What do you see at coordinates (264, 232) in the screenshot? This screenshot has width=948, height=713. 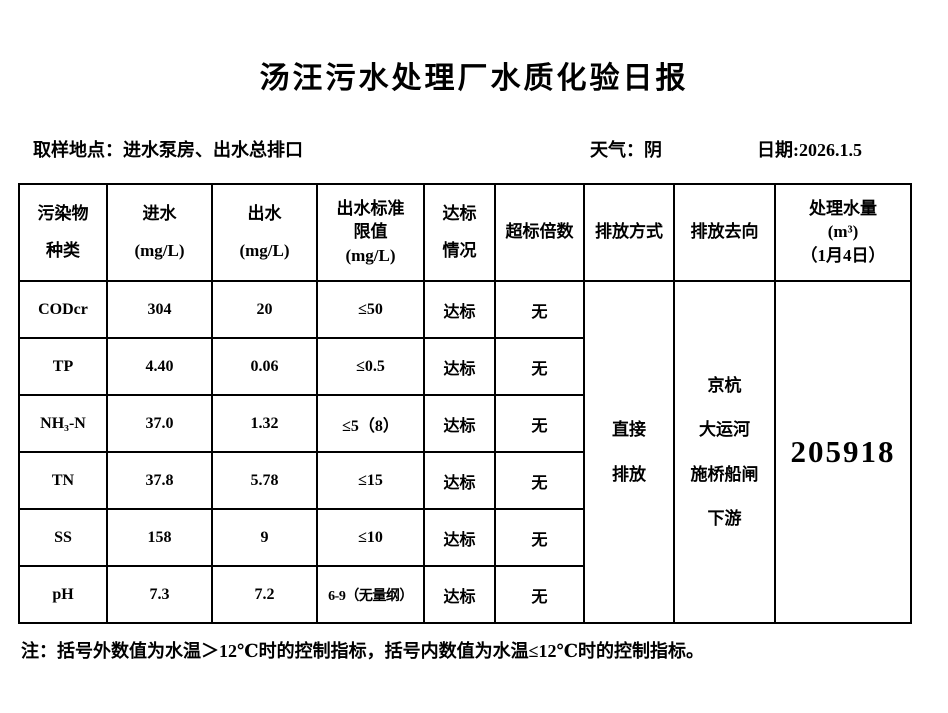 I see `col-header-outflow: 出水 (mg/L)` at bounding box center [264, 232].